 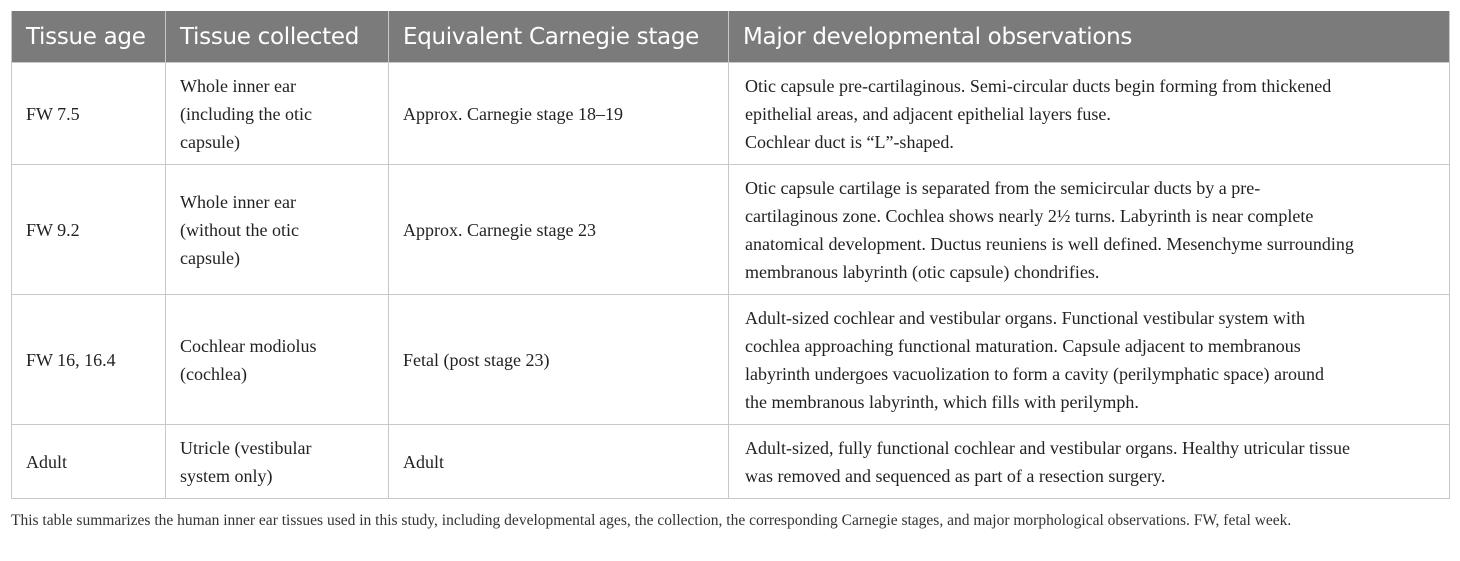 What do you see at coordinates (558, 113) in the screenshot?
I see `cell-stage: Approx. Carnegie stage 18–19` at bounding box center [558, 113].